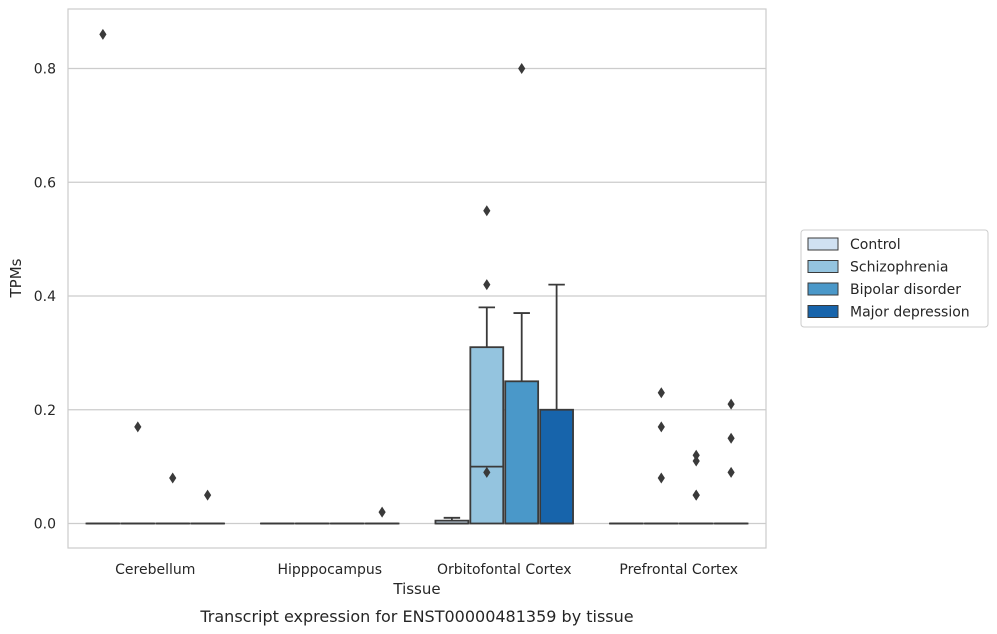  What do you see at coordinates (875, 245) in the screenshot?
I see `legend-label: Control` at bounding box center [875, 245].